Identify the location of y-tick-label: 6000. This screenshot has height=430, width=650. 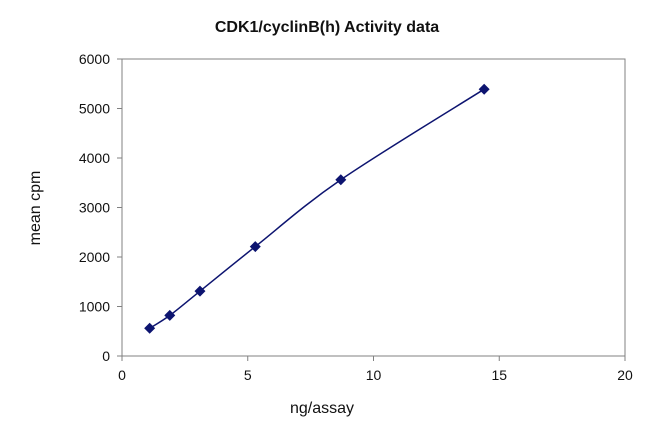
(94, 59).